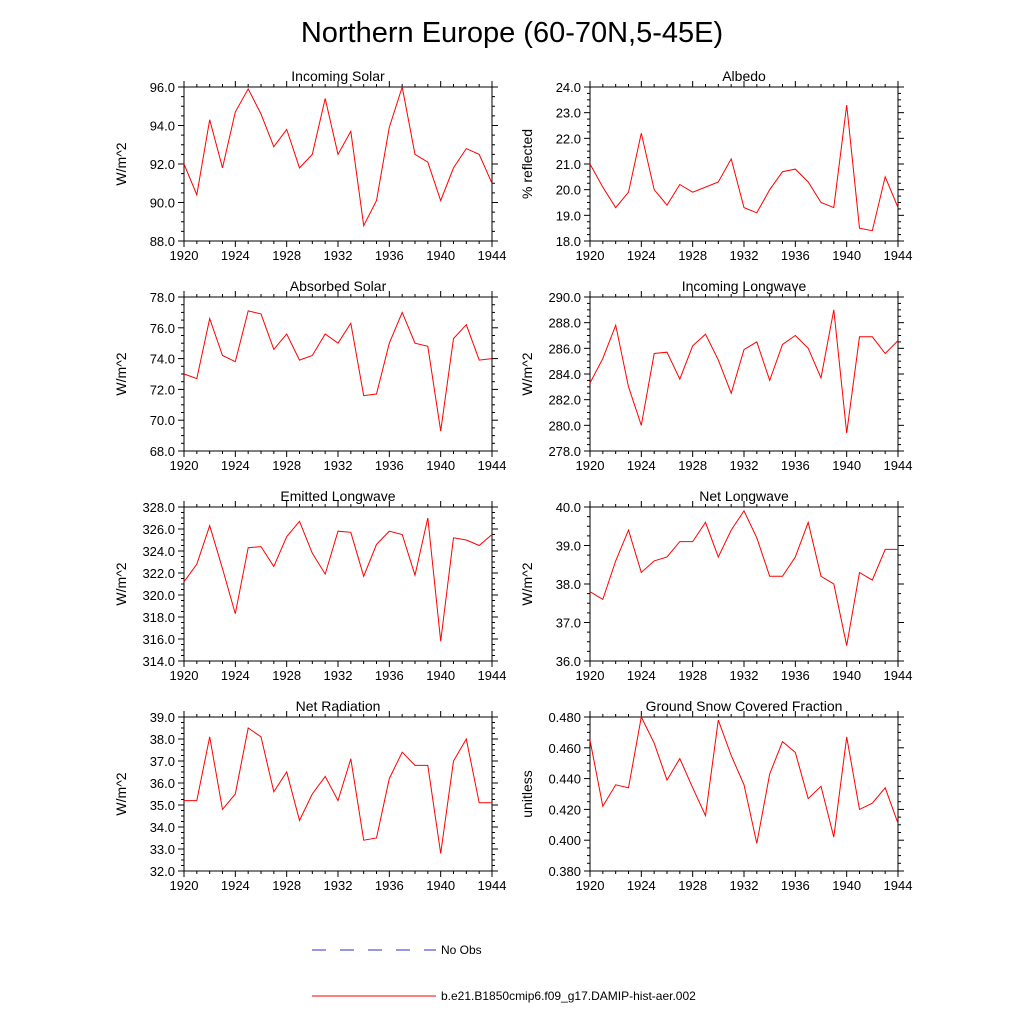 Image resolution: width=1024 pixels, height=1024 pixels. I want to click on y-tick-label: 74.0, so click(162, 359).